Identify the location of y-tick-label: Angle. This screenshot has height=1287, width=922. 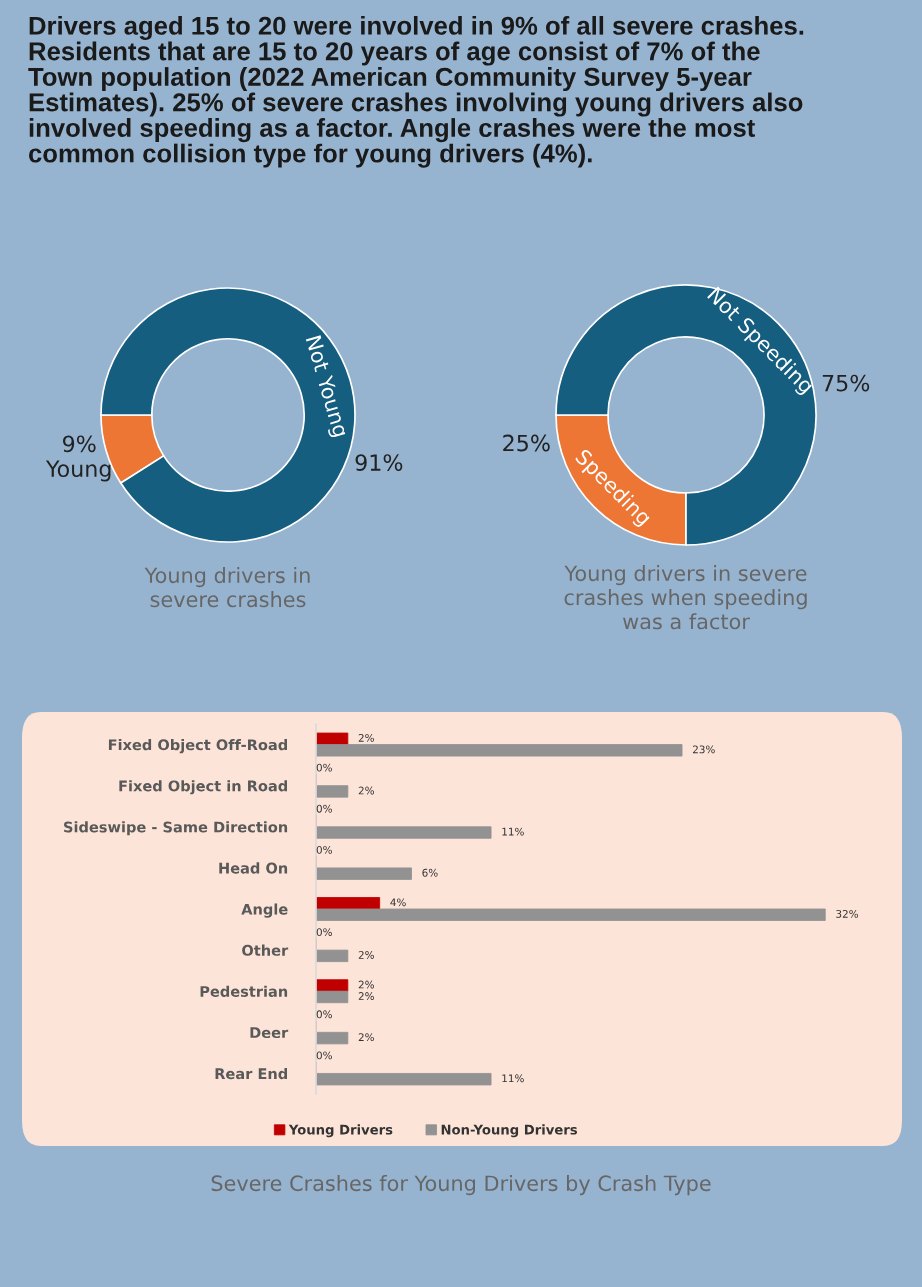
(264, 910).